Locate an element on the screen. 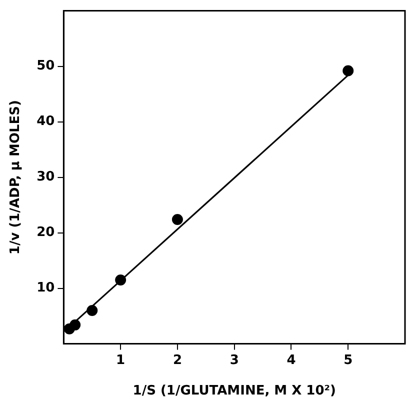 The height and width of the screenshot is (407, 417). x-tick-label: 4 is located at coordinates (291, 360).